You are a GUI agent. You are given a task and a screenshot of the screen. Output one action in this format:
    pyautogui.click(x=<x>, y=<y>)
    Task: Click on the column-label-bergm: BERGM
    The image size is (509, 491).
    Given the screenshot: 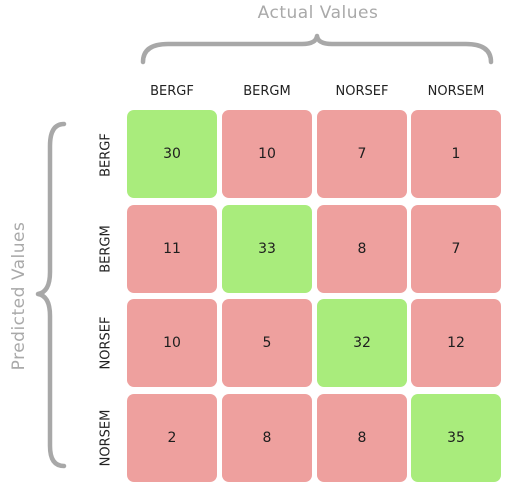 What is the action you would take?
    pyautogui.click(x=267, y=91)
    